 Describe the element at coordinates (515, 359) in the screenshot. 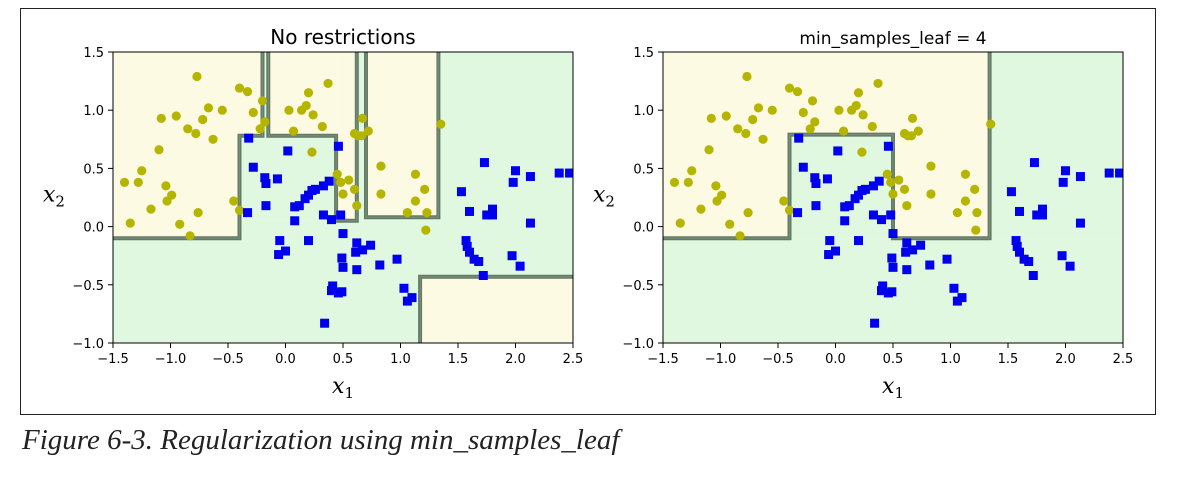

I see `x-tick-label: 2.0` at that location.